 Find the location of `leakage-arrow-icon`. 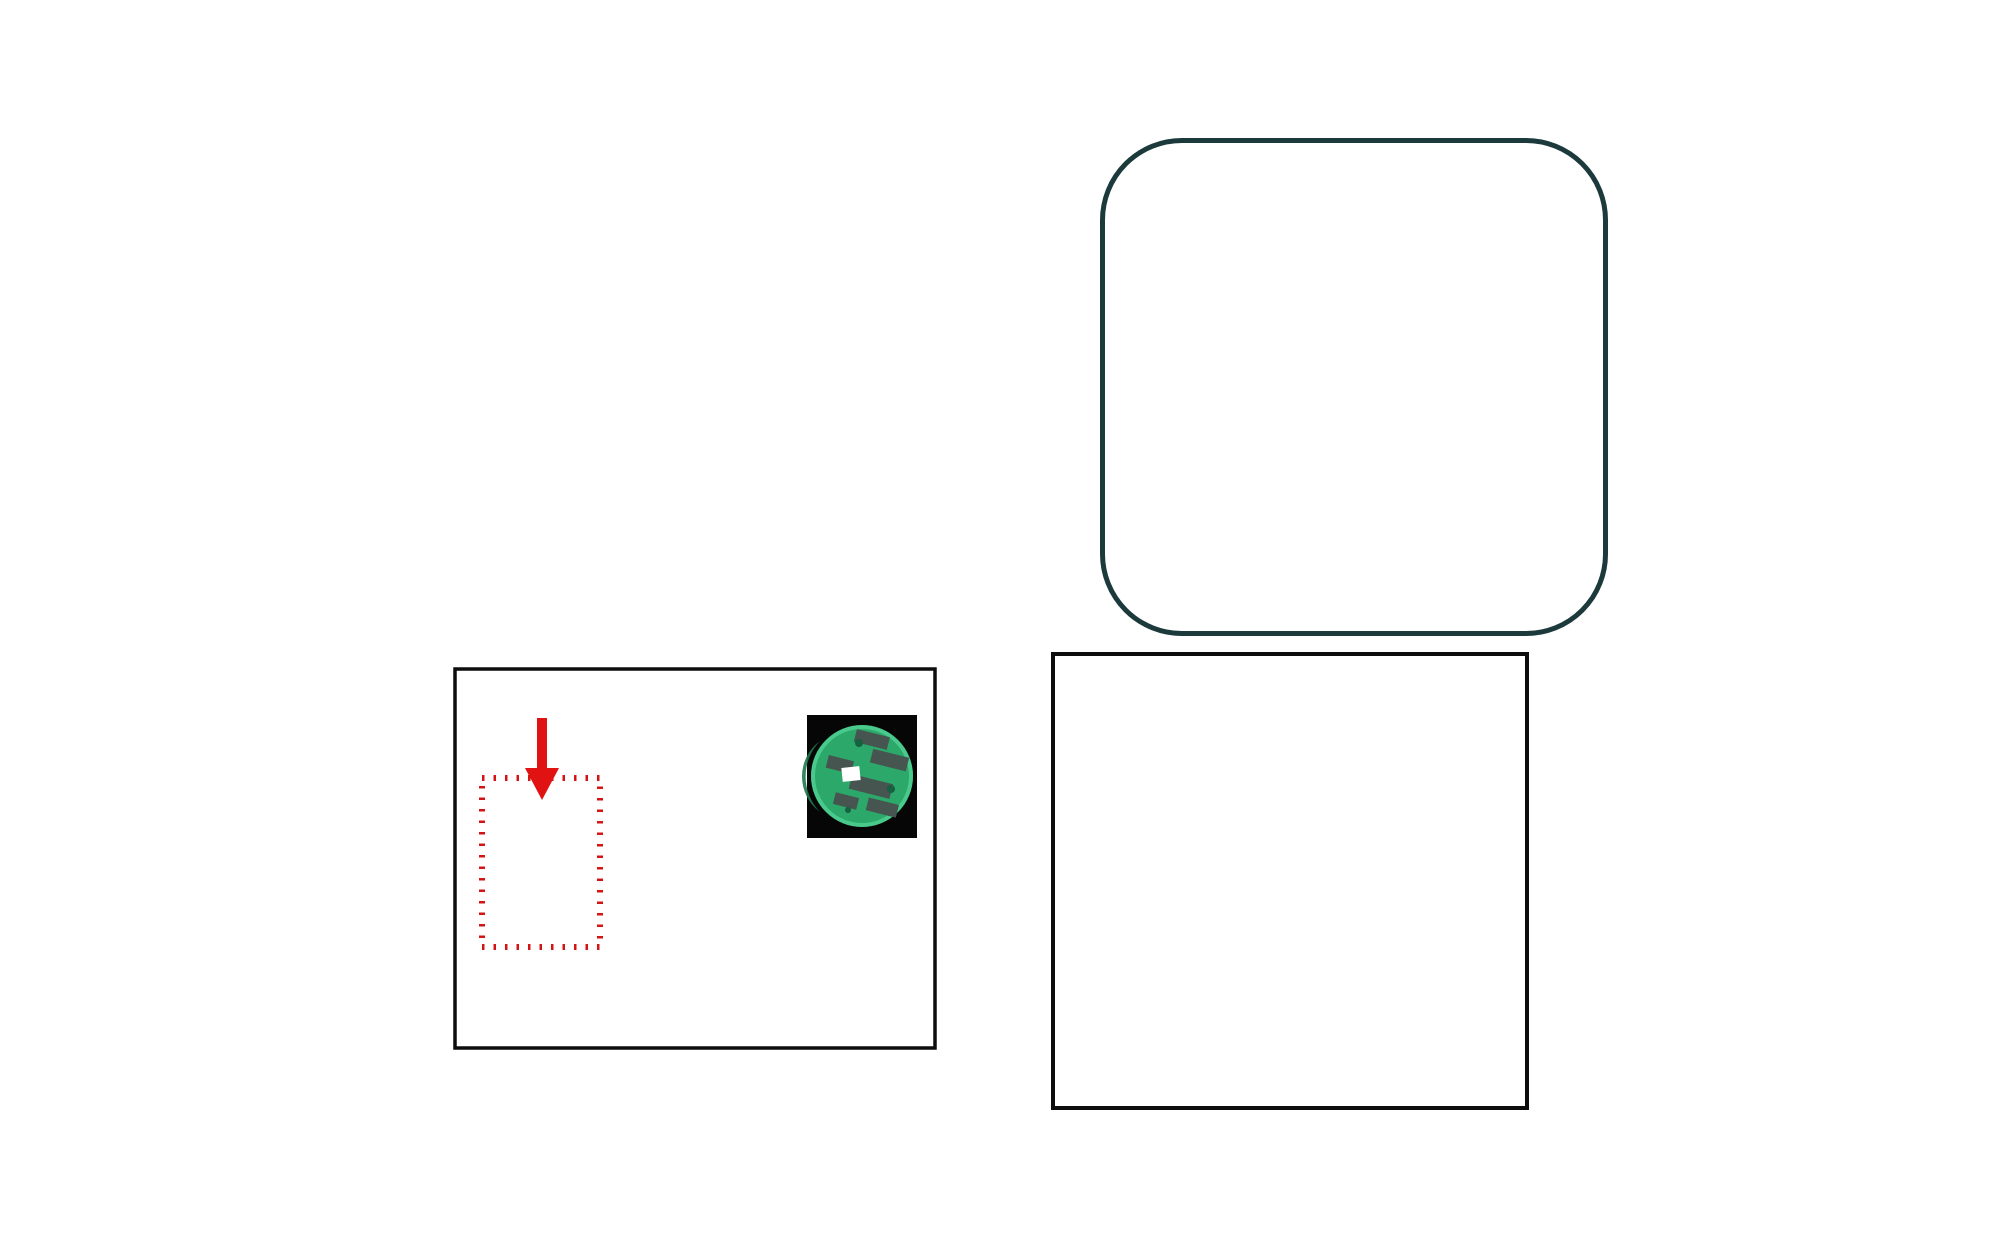

leakage-arrow-icon is located at coordinates (542, 759).